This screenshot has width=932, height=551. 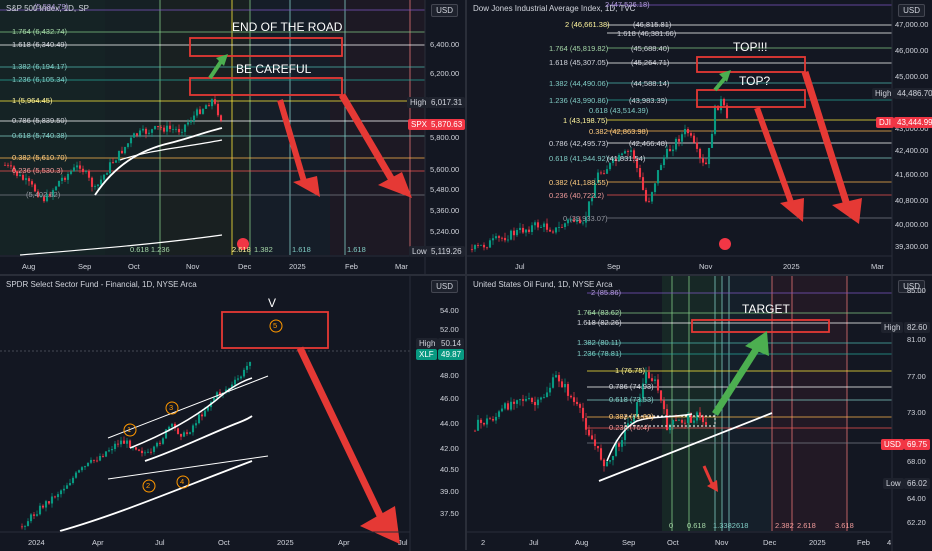 I want to click on dji-fib-label: (42,466.48), so click(x=648, y=143).